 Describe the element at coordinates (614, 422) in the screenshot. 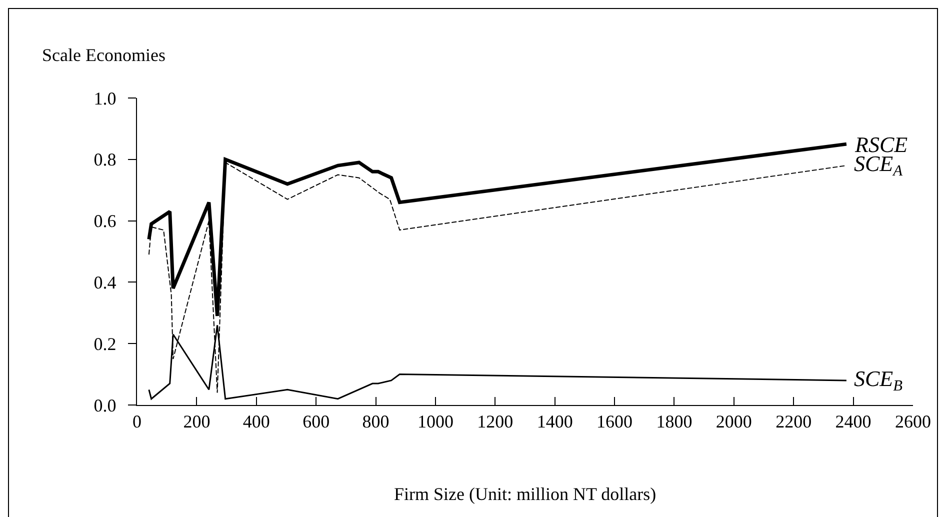

I see `x-tick-label: 1600` at that location.